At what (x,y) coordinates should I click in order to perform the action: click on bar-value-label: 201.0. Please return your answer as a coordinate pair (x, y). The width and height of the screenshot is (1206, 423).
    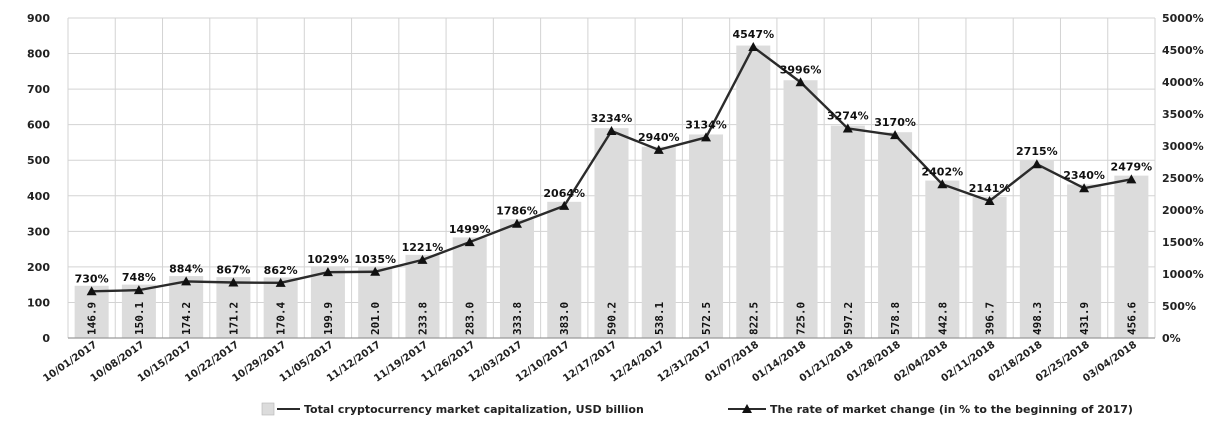
    Looking at the image, I should click on (375, 318).